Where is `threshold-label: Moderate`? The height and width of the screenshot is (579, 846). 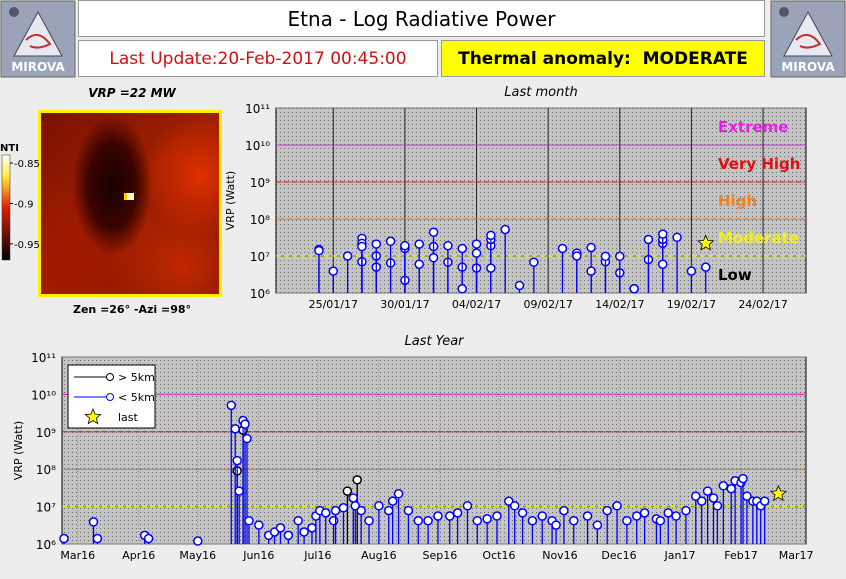 threshold-label: Moderate is located at coordinates (758, 238).